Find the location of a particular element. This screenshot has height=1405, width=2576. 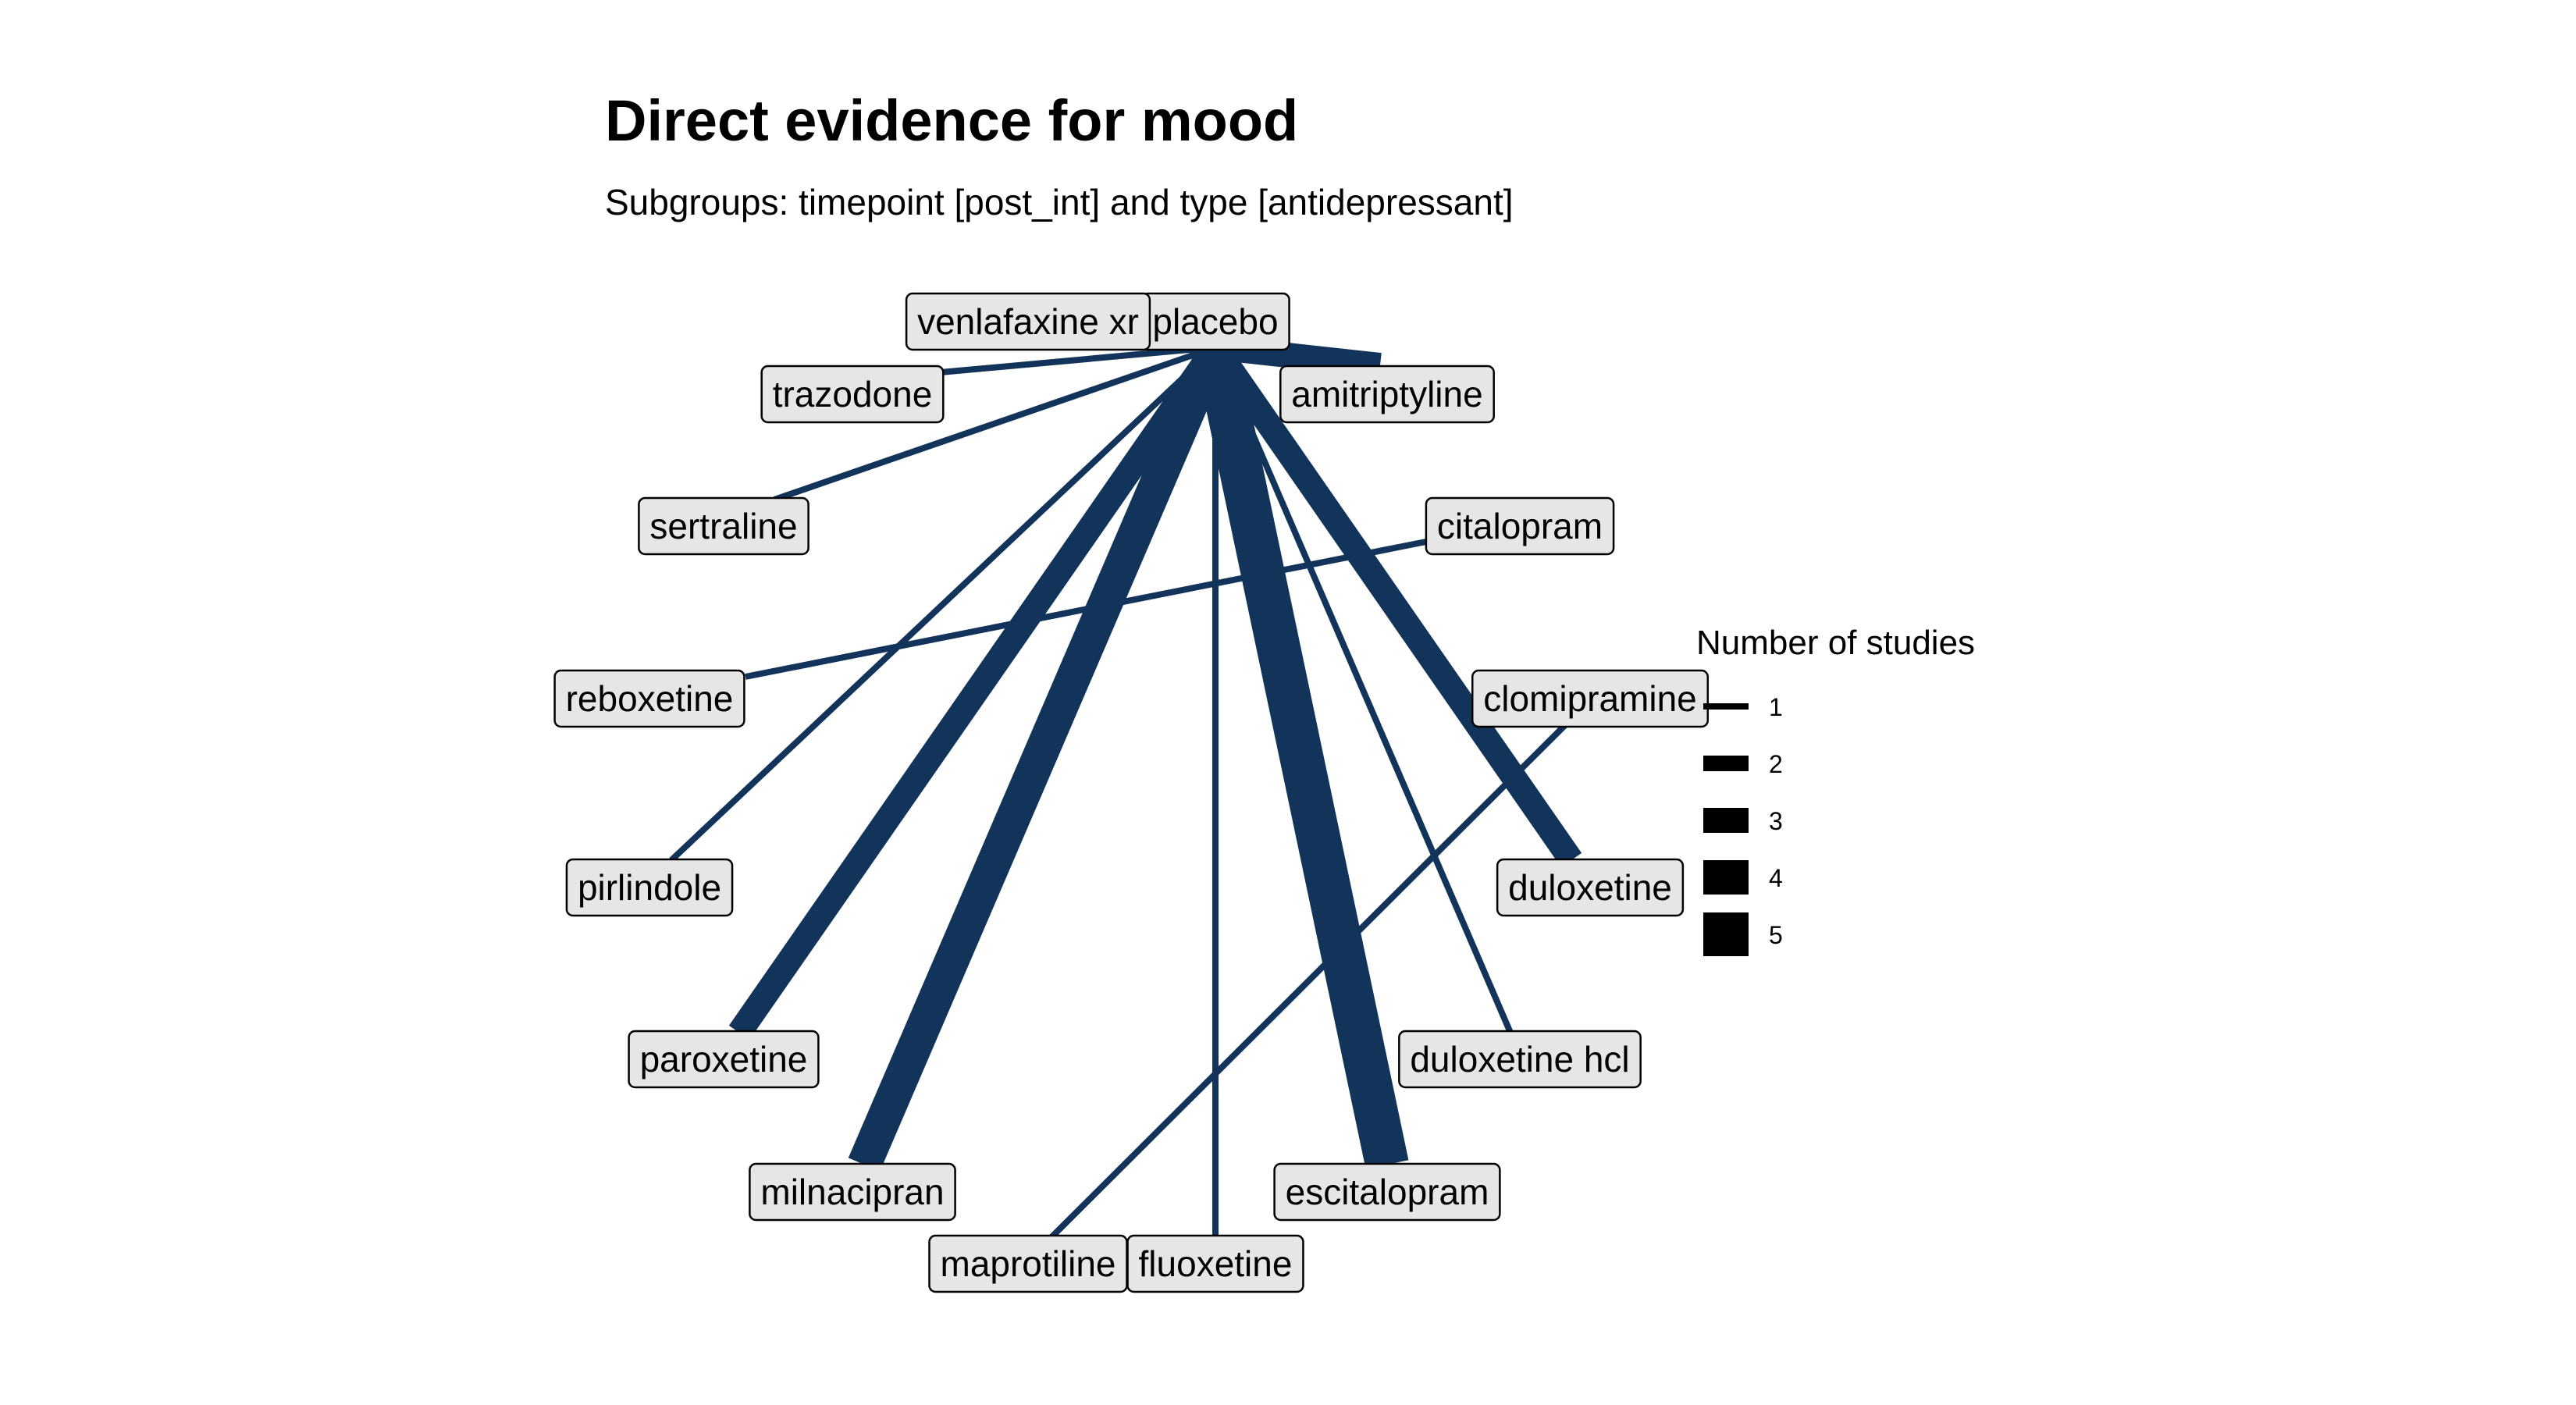

node-label: placebo is located at coordinates (1215, 322).